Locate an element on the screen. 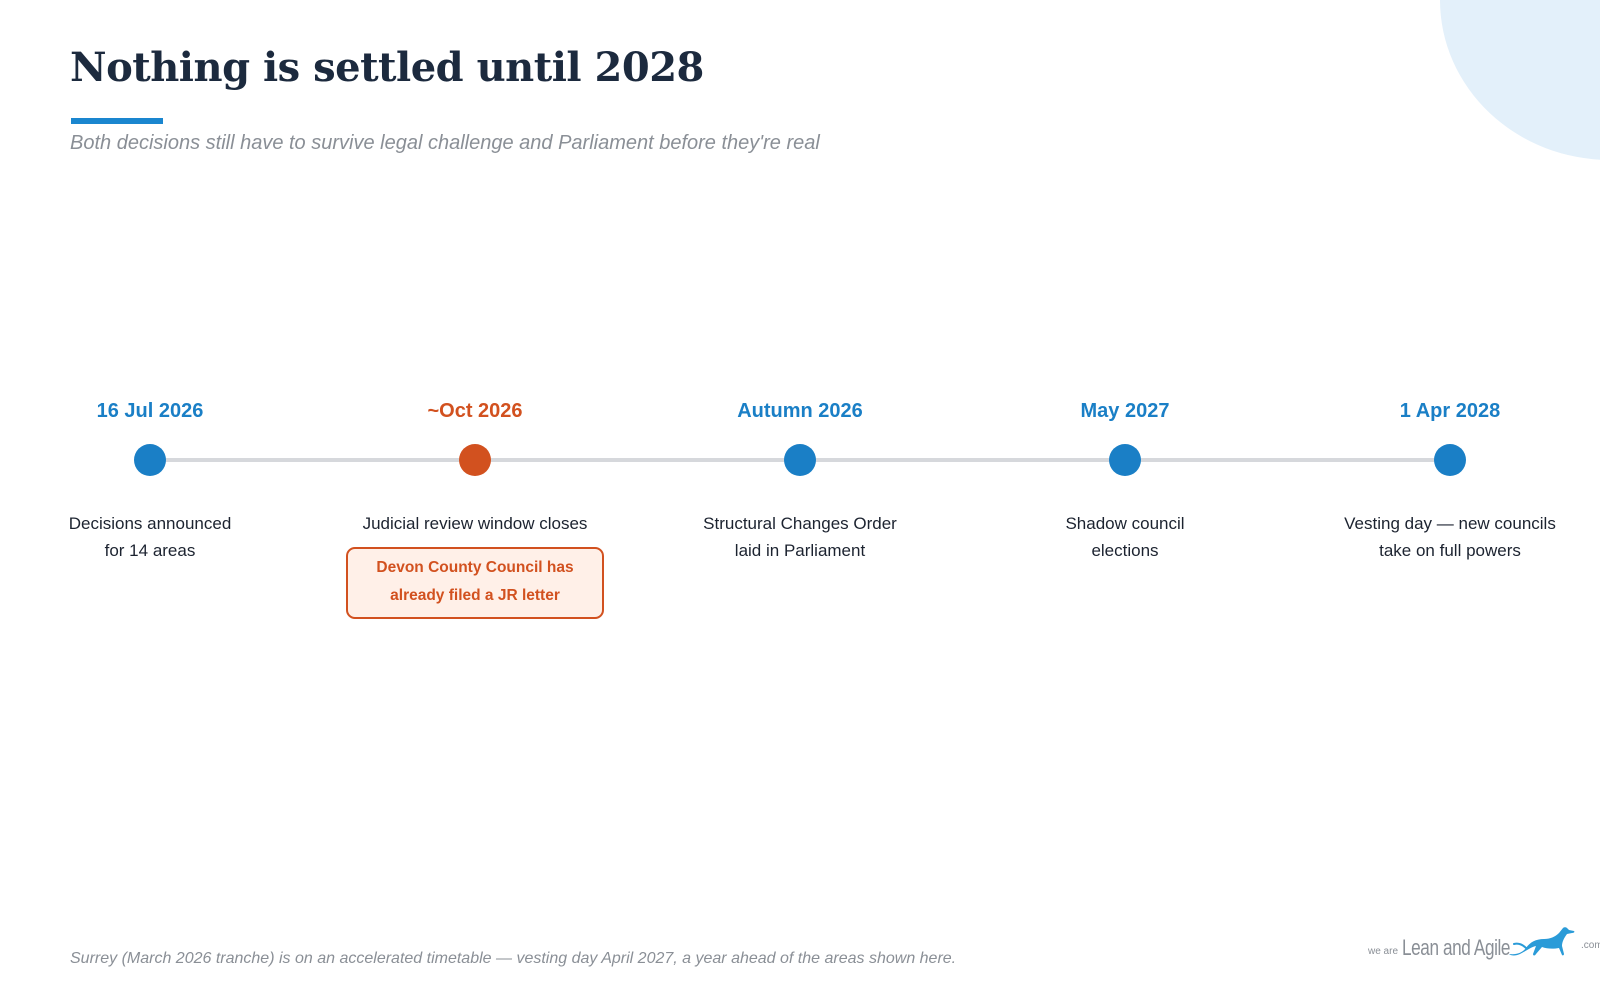 This screenshot has height=1000, width=1600. milestone-description-line: Structural Changes Order is located at coordinates (800, 523).